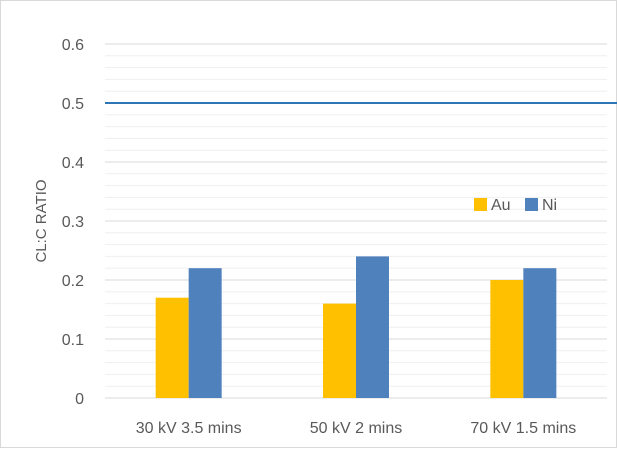 Image resolution: width=617 pixels, height=449 pixels. What do you see at coordinates (549, 205) in the screenshot?
I see `legend-label-ni: Ni` at bounding box center [549, 205].